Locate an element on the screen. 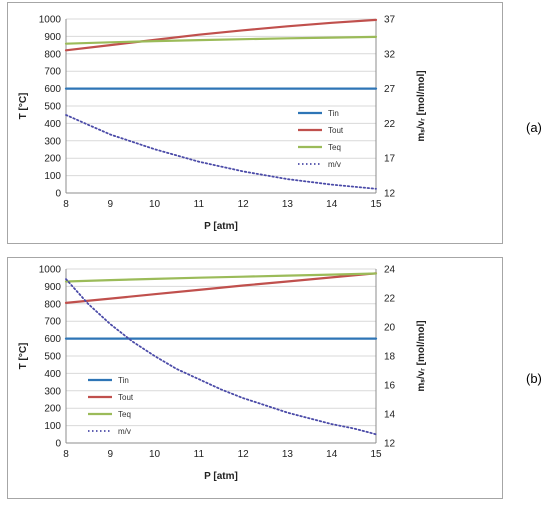 The height and width of the screenshot is (505, 550). chart-b-y2tick-label: 14 is located at coordinates (390, 415).